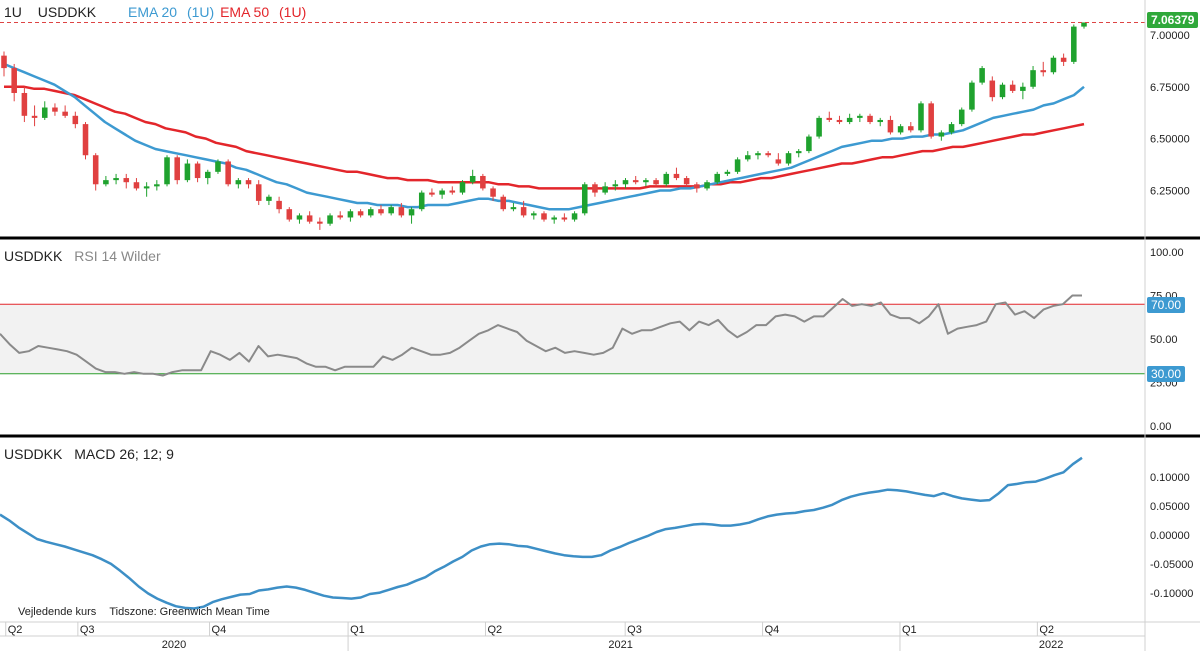  I want to click on rsi-indicator-label: RSI 14 Wilder, so click(117, 256).